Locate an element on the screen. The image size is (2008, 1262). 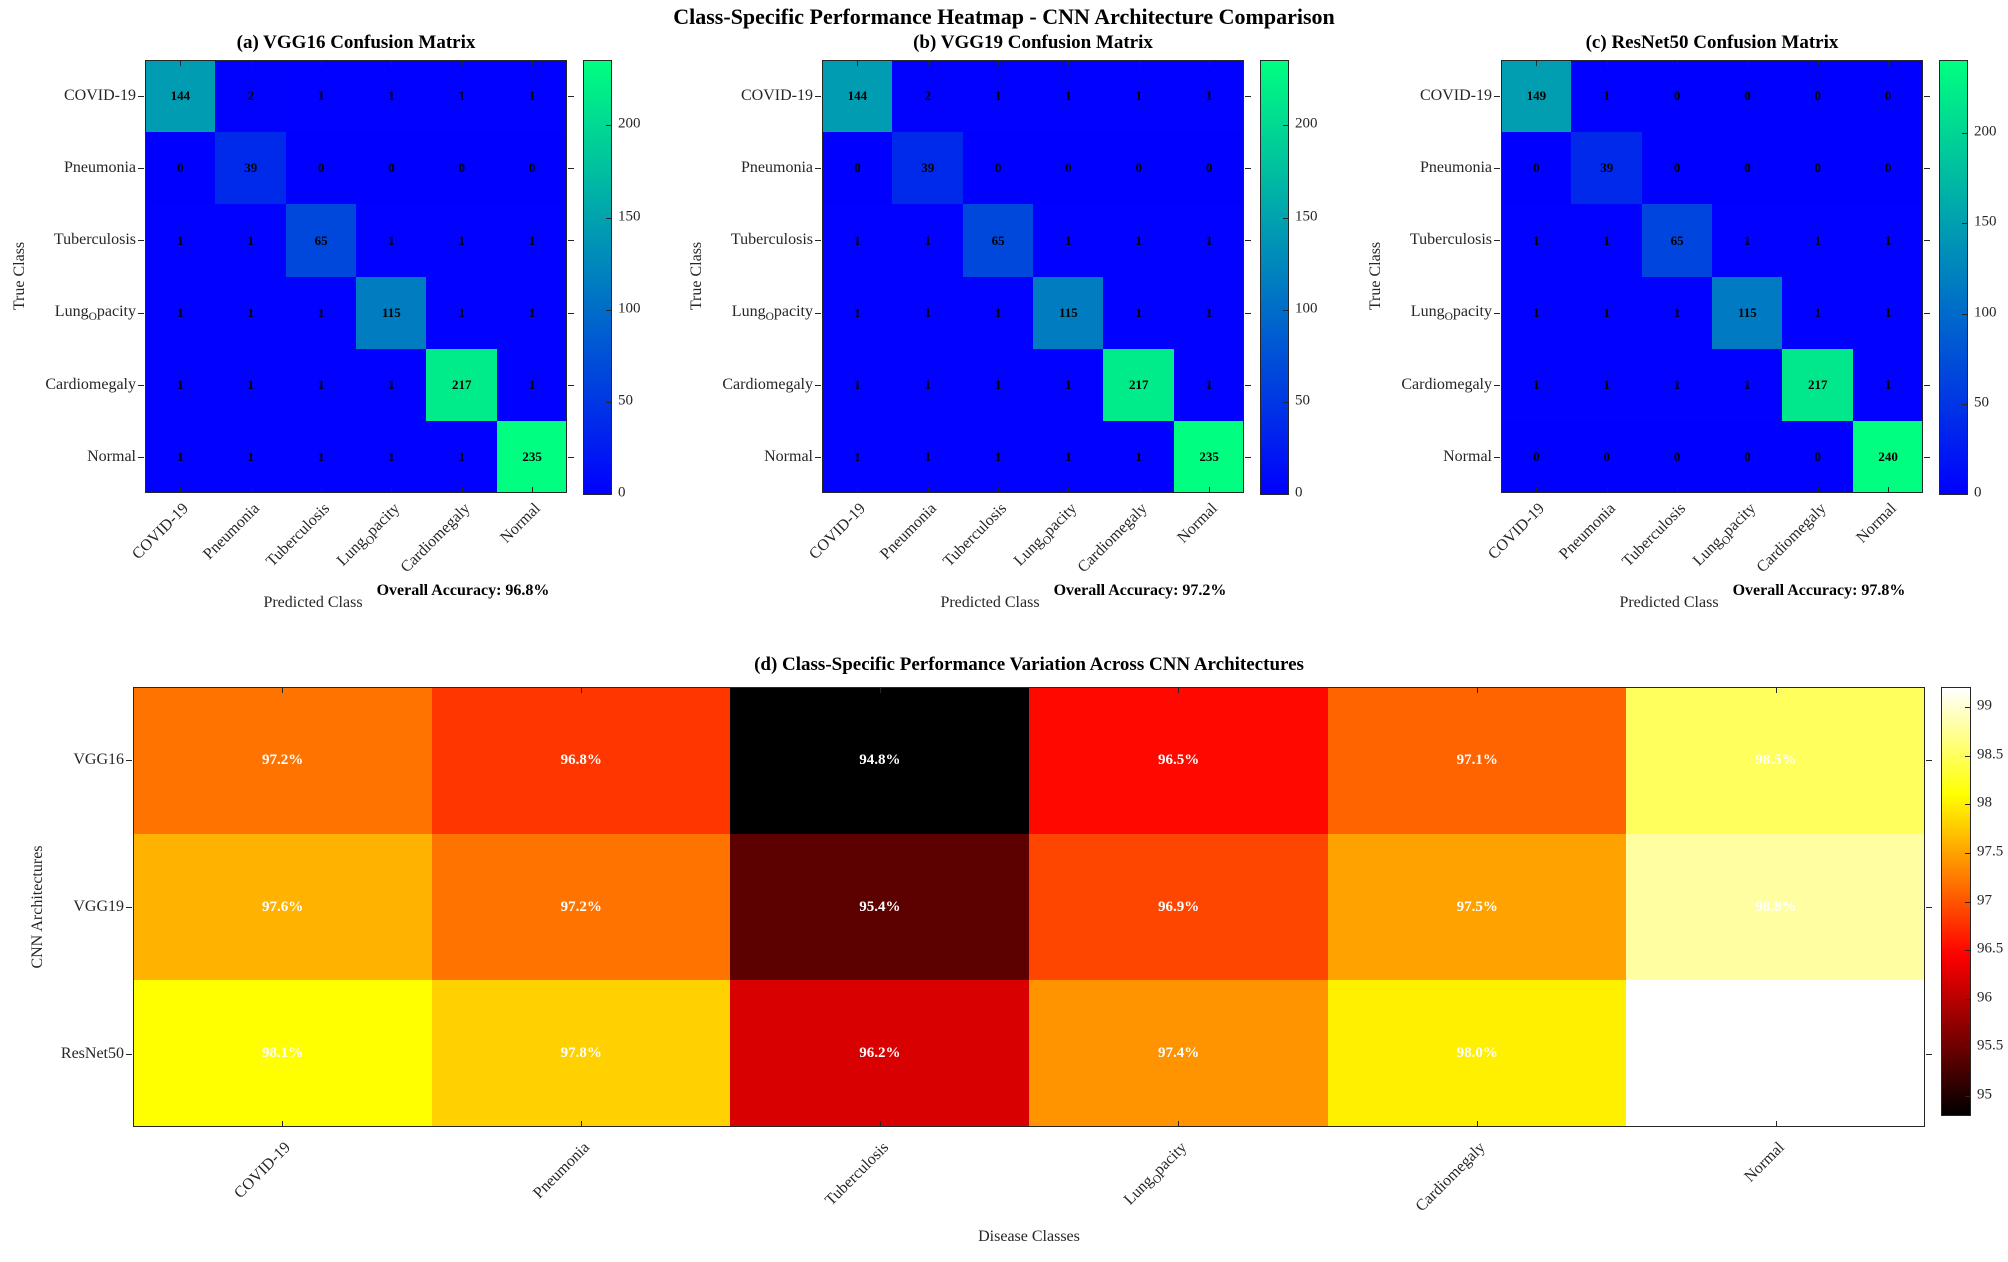
y-tick-label: LungOpacity is located at coordinates (1451, 312).